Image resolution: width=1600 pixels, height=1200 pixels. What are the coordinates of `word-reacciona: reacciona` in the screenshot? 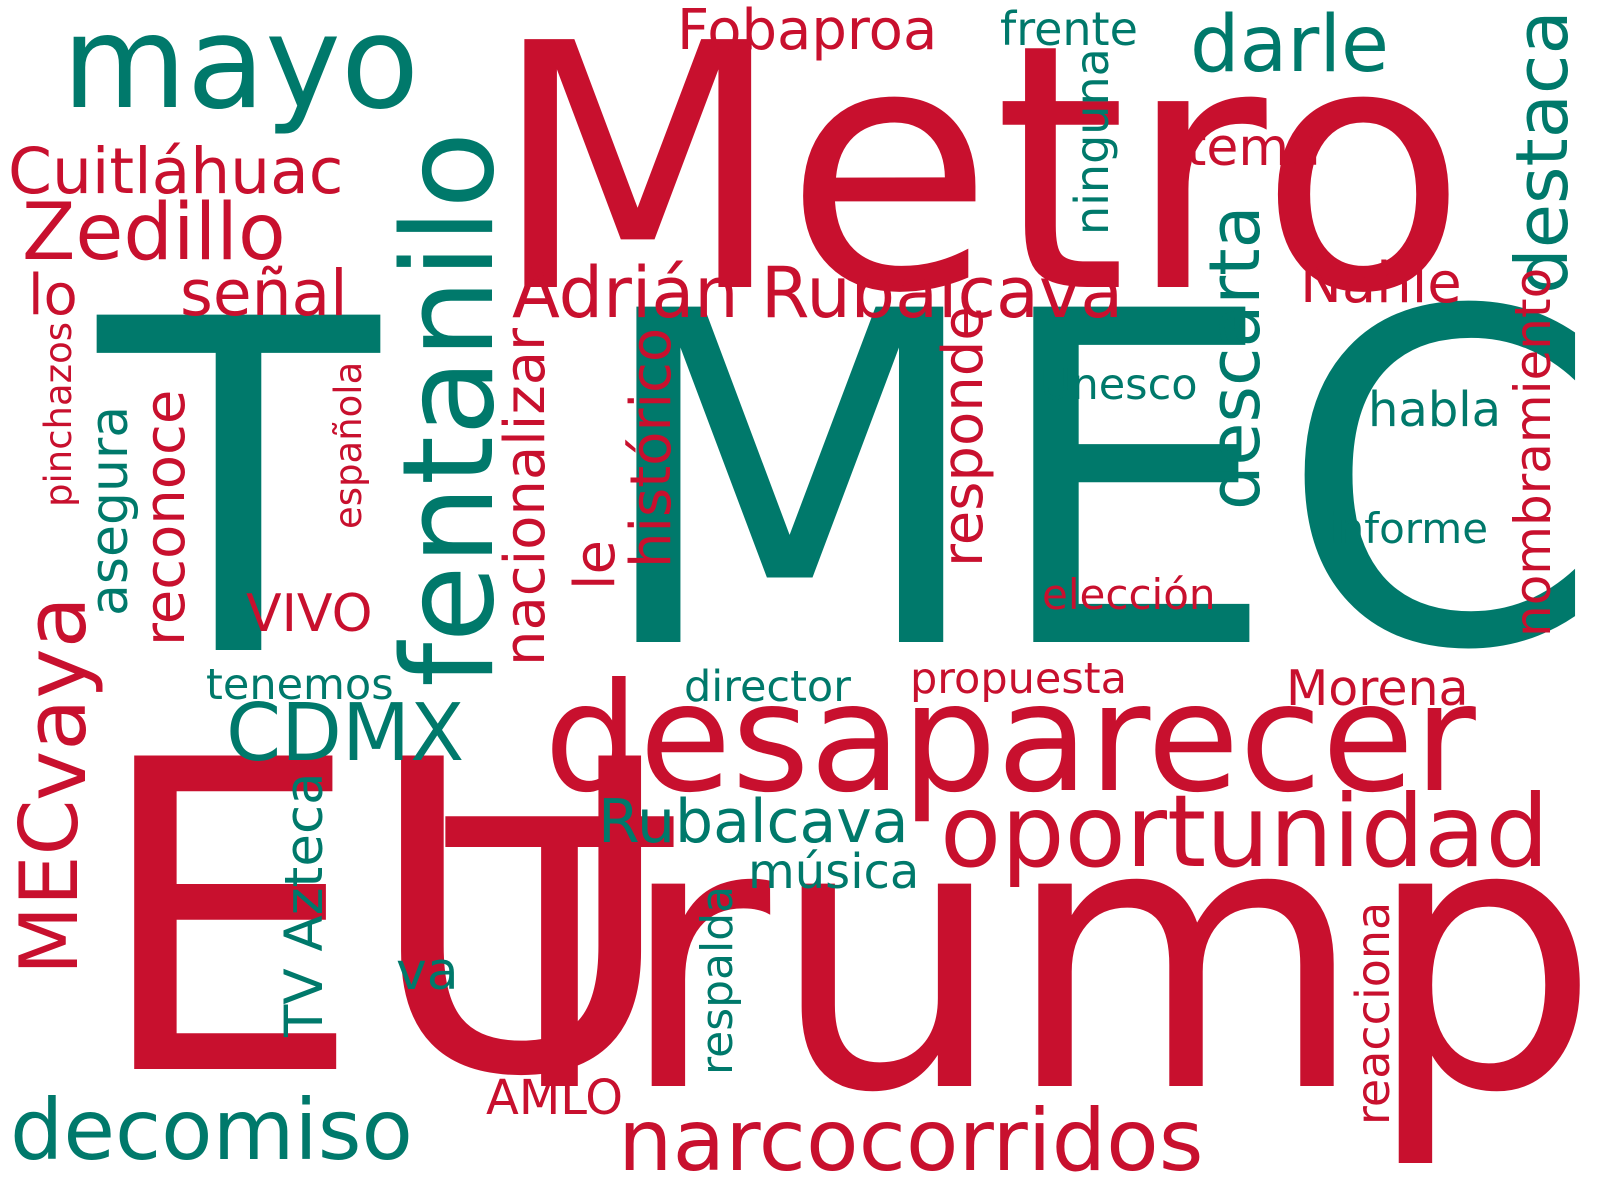 It's located at (1373, 1013).